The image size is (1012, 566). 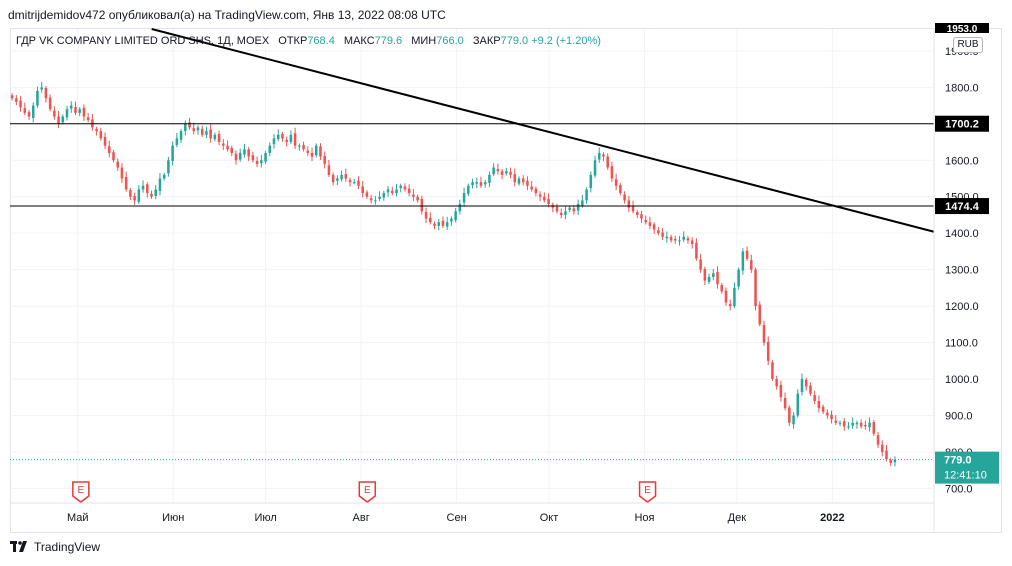 I want to click on currency-badge: RUB, so click(x=968, y=45).